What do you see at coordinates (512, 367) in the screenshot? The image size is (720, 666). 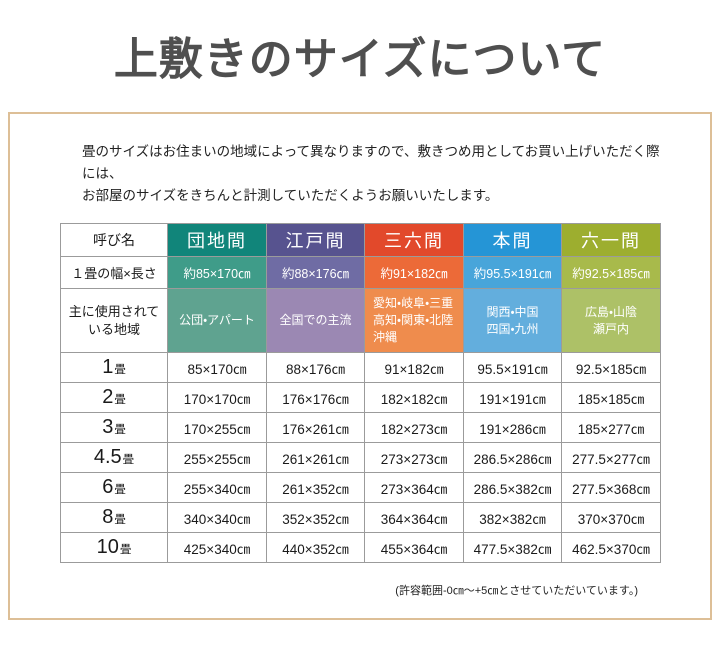 I see `size-value-cell: 95.5×191㎝` at bounding box center [512, 367].